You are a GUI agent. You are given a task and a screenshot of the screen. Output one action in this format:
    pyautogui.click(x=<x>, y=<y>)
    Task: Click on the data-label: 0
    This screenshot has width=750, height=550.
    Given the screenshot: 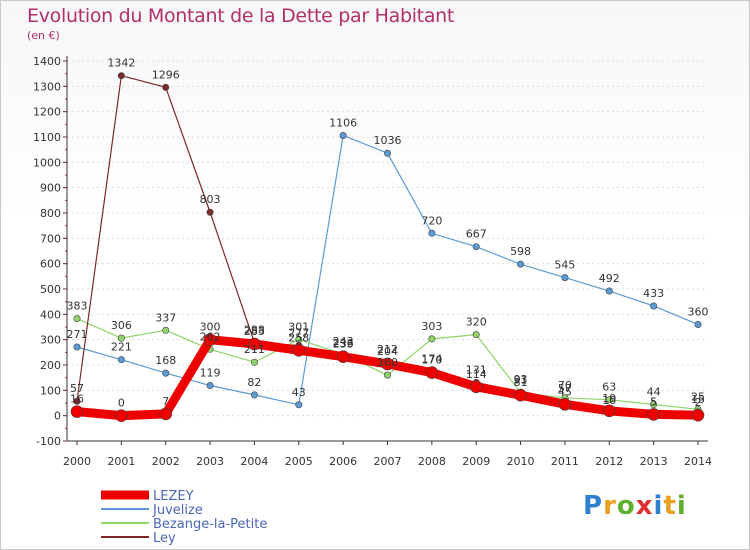 What is the action you would take?
    pyautogui.click(x=121, y=403)
    